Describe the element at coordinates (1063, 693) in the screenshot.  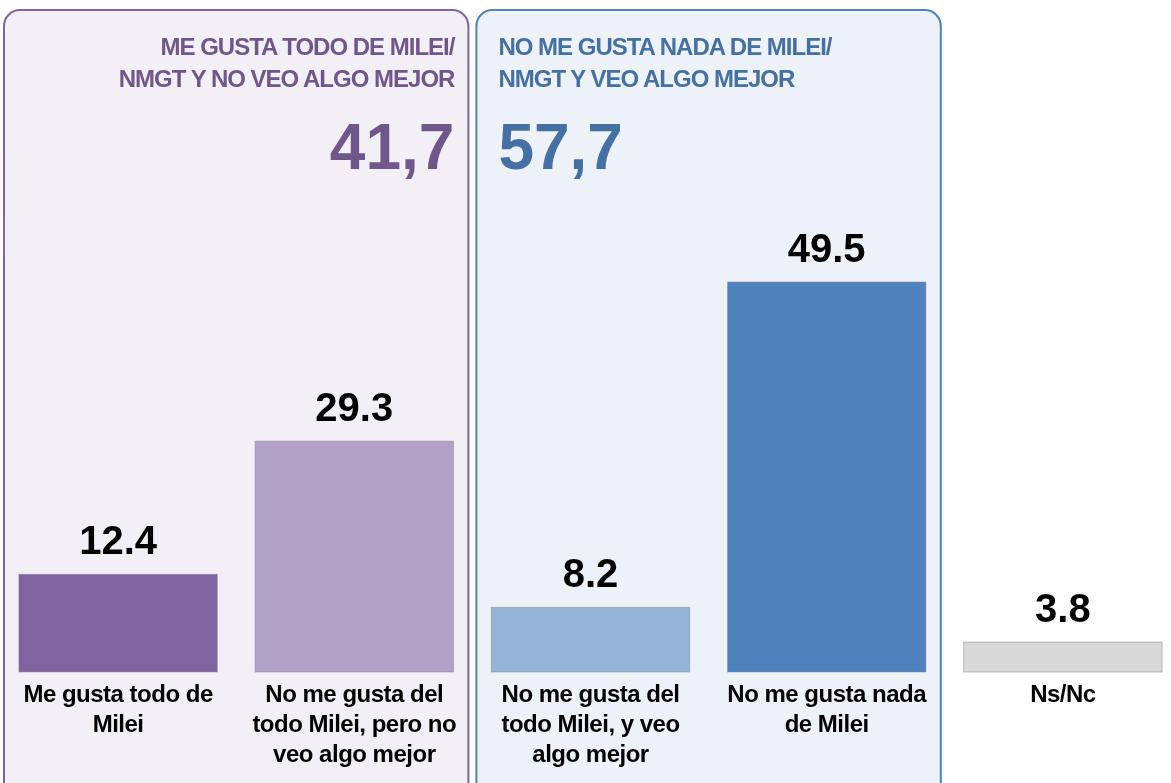
I see `x-tick-label: Ns/Nc` at that location.